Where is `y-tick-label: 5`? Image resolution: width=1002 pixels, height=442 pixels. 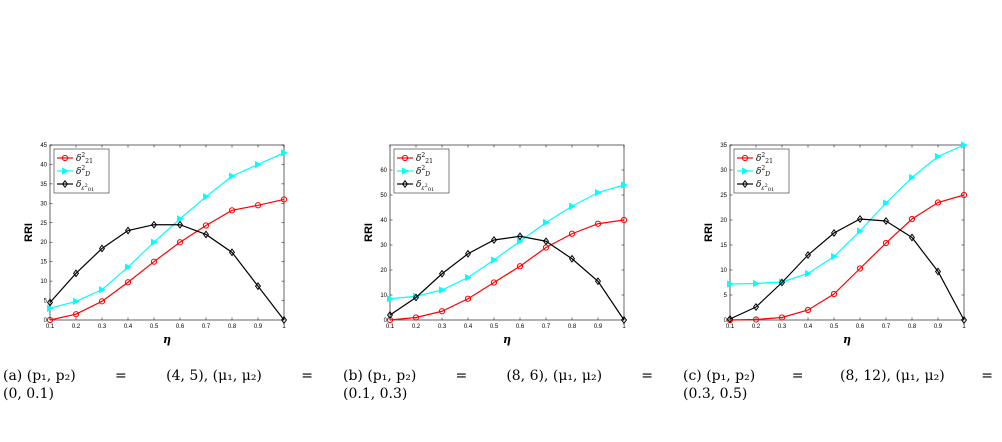 y-tick-label: 5 is located at coordinates (726, 296).